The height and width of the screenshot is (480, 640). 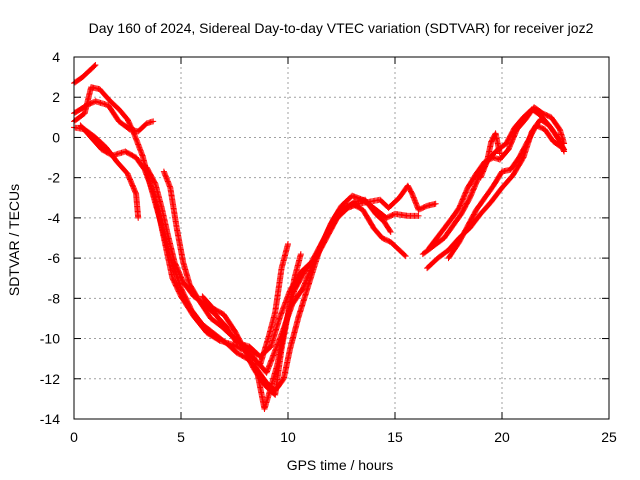 I want to click on y-tick-label: -14, so click(x=50, y=419).